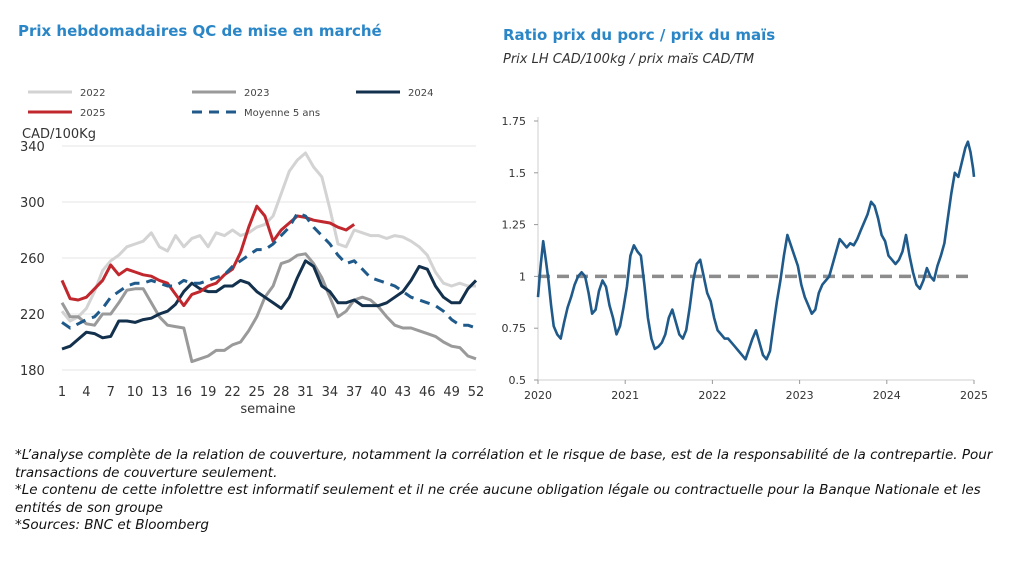  What do you see at coordinates (32, 259) in the screenshot?
I see `y-tick-label: 260` at bounding box center [32, 259].